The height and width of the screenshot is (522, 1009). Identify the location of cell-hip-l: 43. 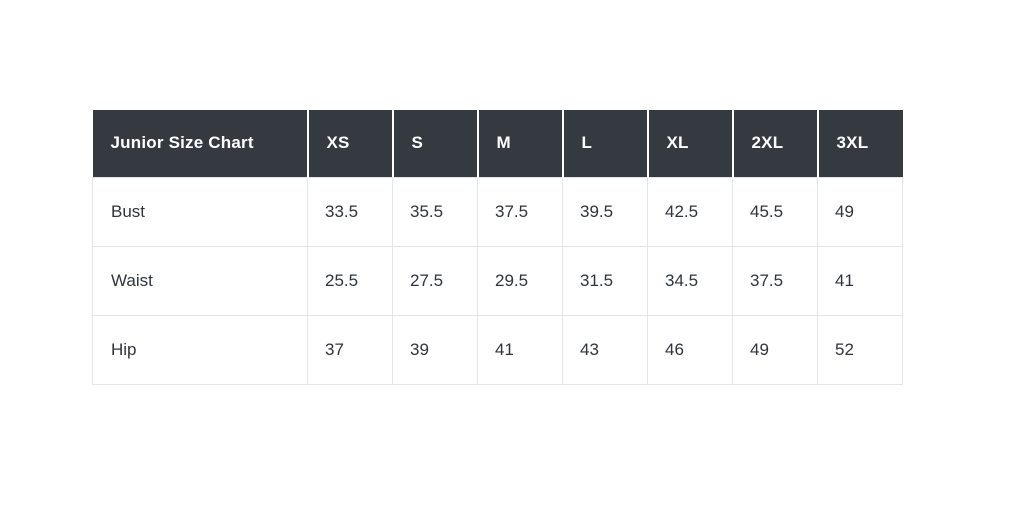
(605, 349).